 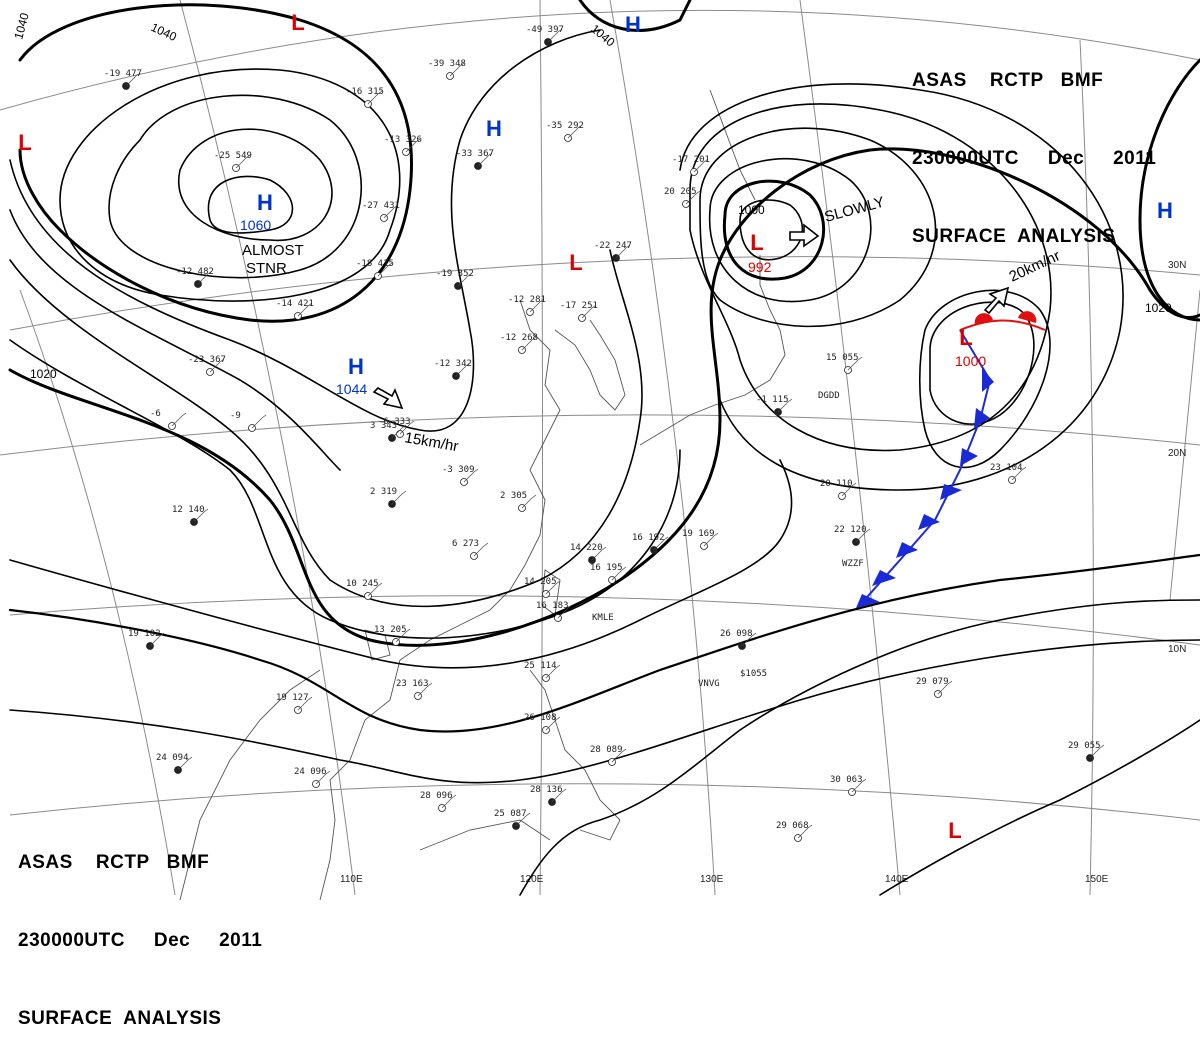 What do you see at coordinates (540, 666) in the screenshot?
I see `station-reading: 25 114` at bounding box center [540, 666].